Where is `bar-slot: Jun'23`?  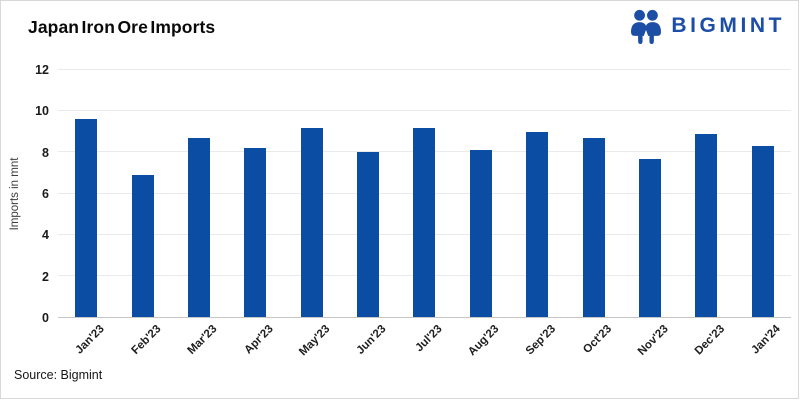 bar-slot: Jun'23 is located at coordinates (368, 213).